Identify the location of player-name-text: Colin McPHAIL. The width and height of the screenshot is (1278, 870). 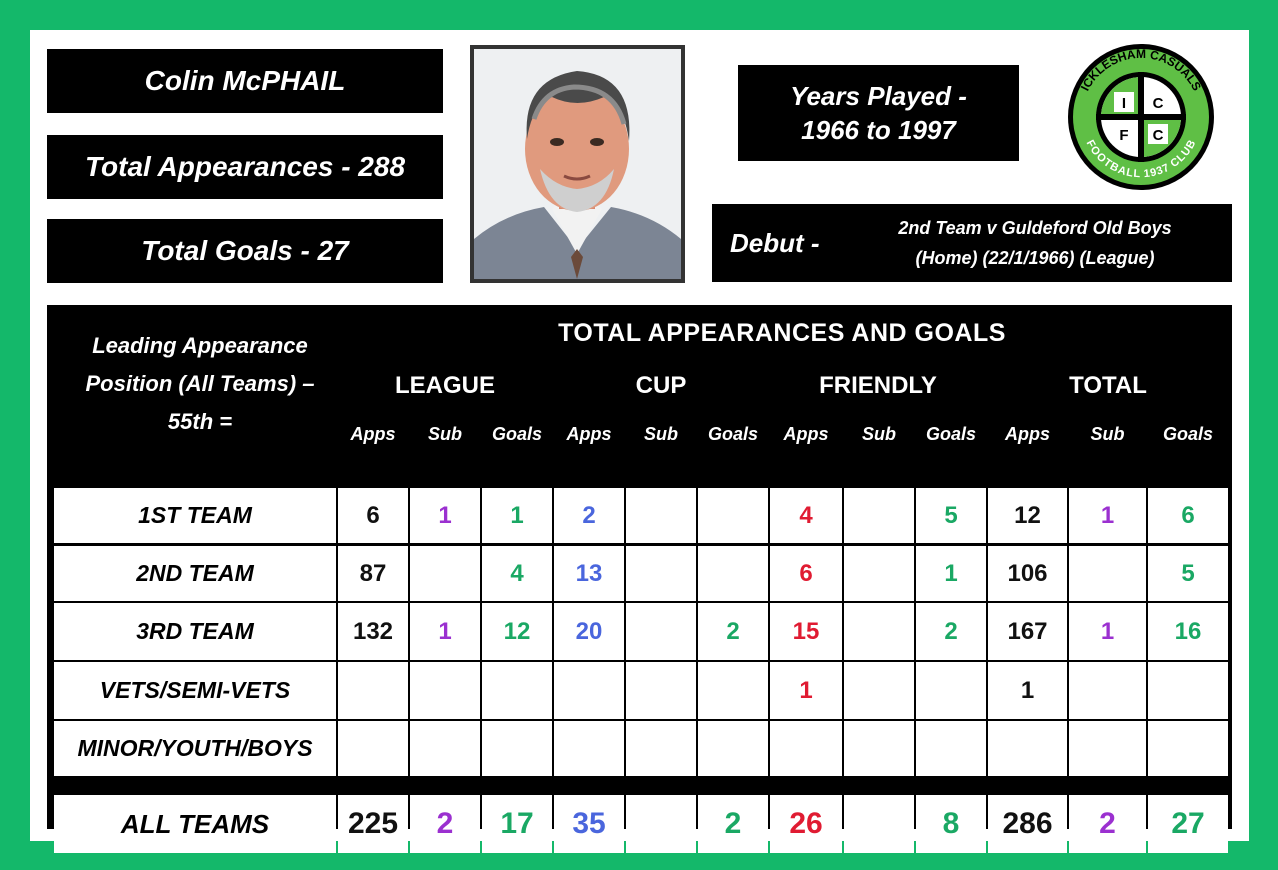
(245, 80).